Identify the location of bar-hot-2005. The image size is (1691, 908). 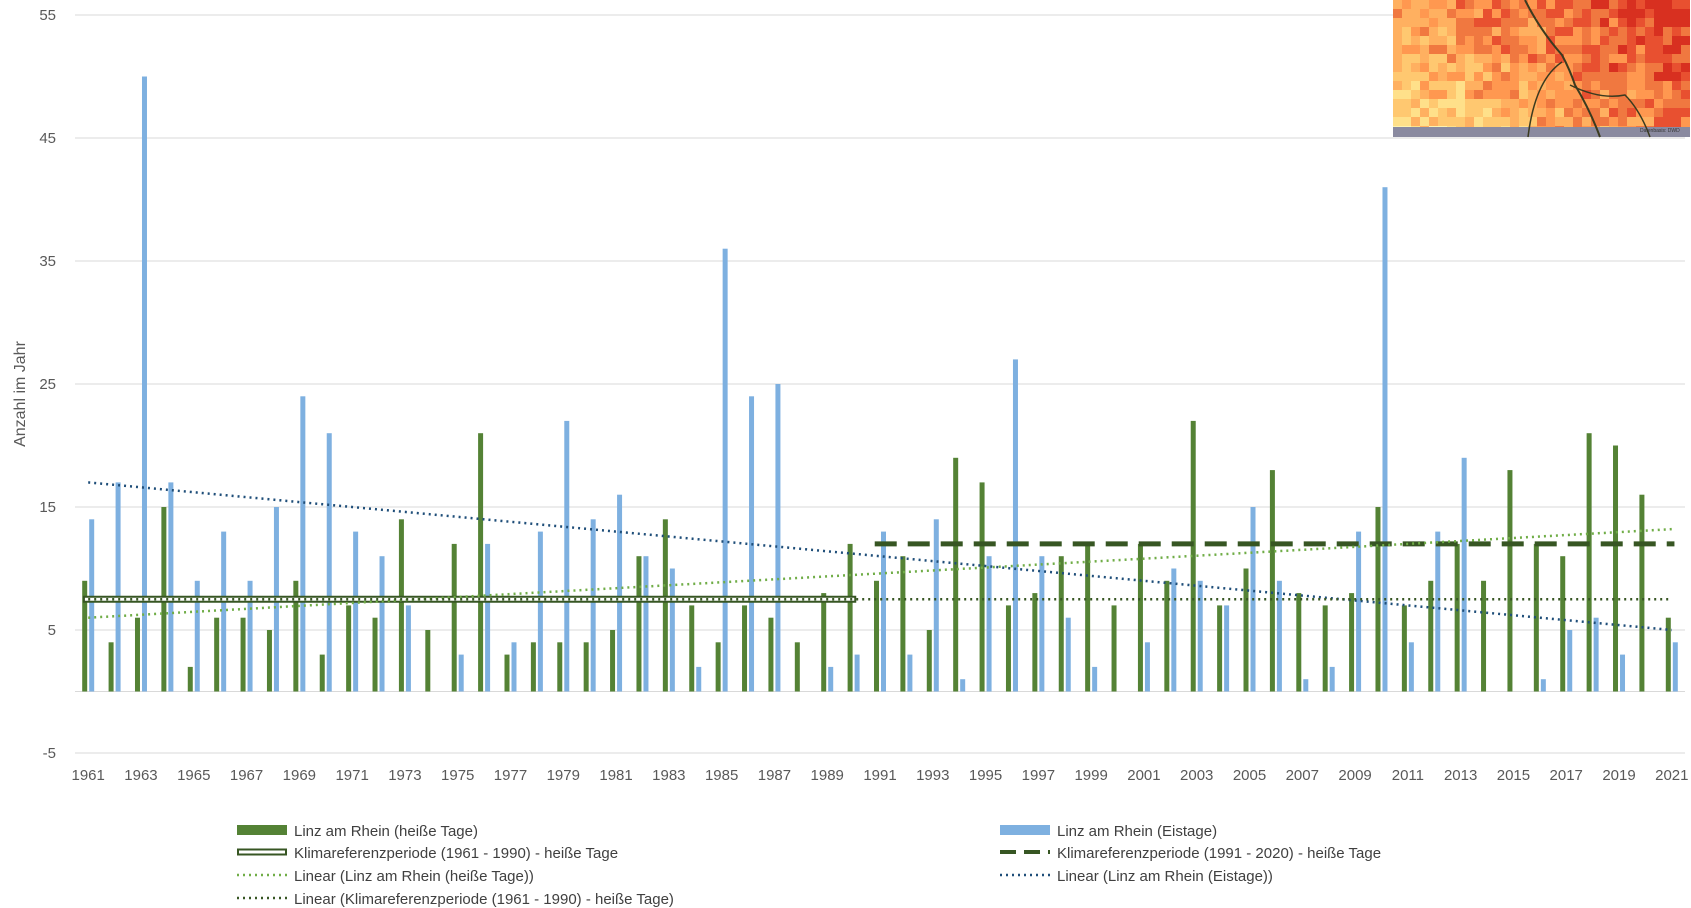
(1246, 630).